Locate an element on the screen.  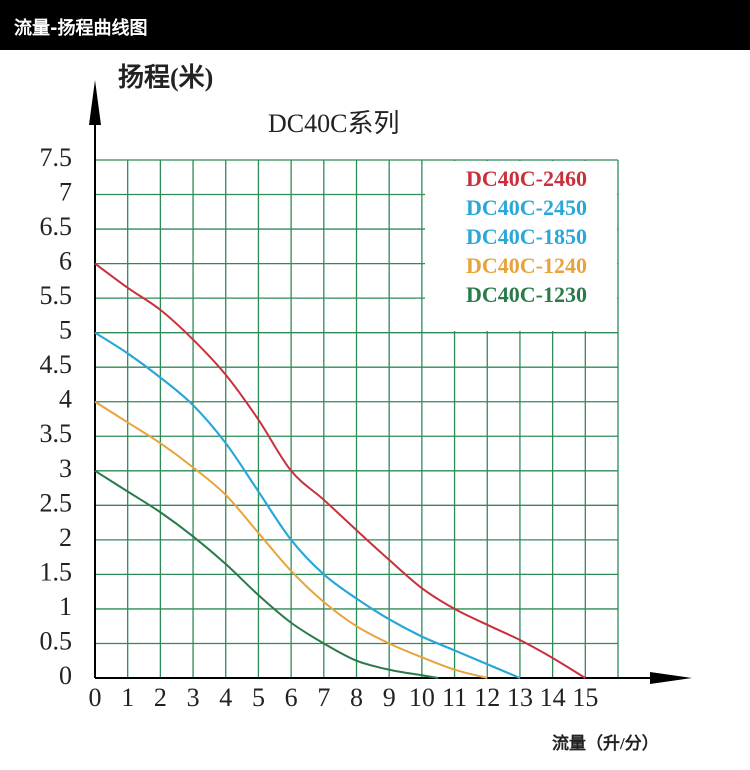
x-tick-label: 6 is located at coordinates (291, 697).